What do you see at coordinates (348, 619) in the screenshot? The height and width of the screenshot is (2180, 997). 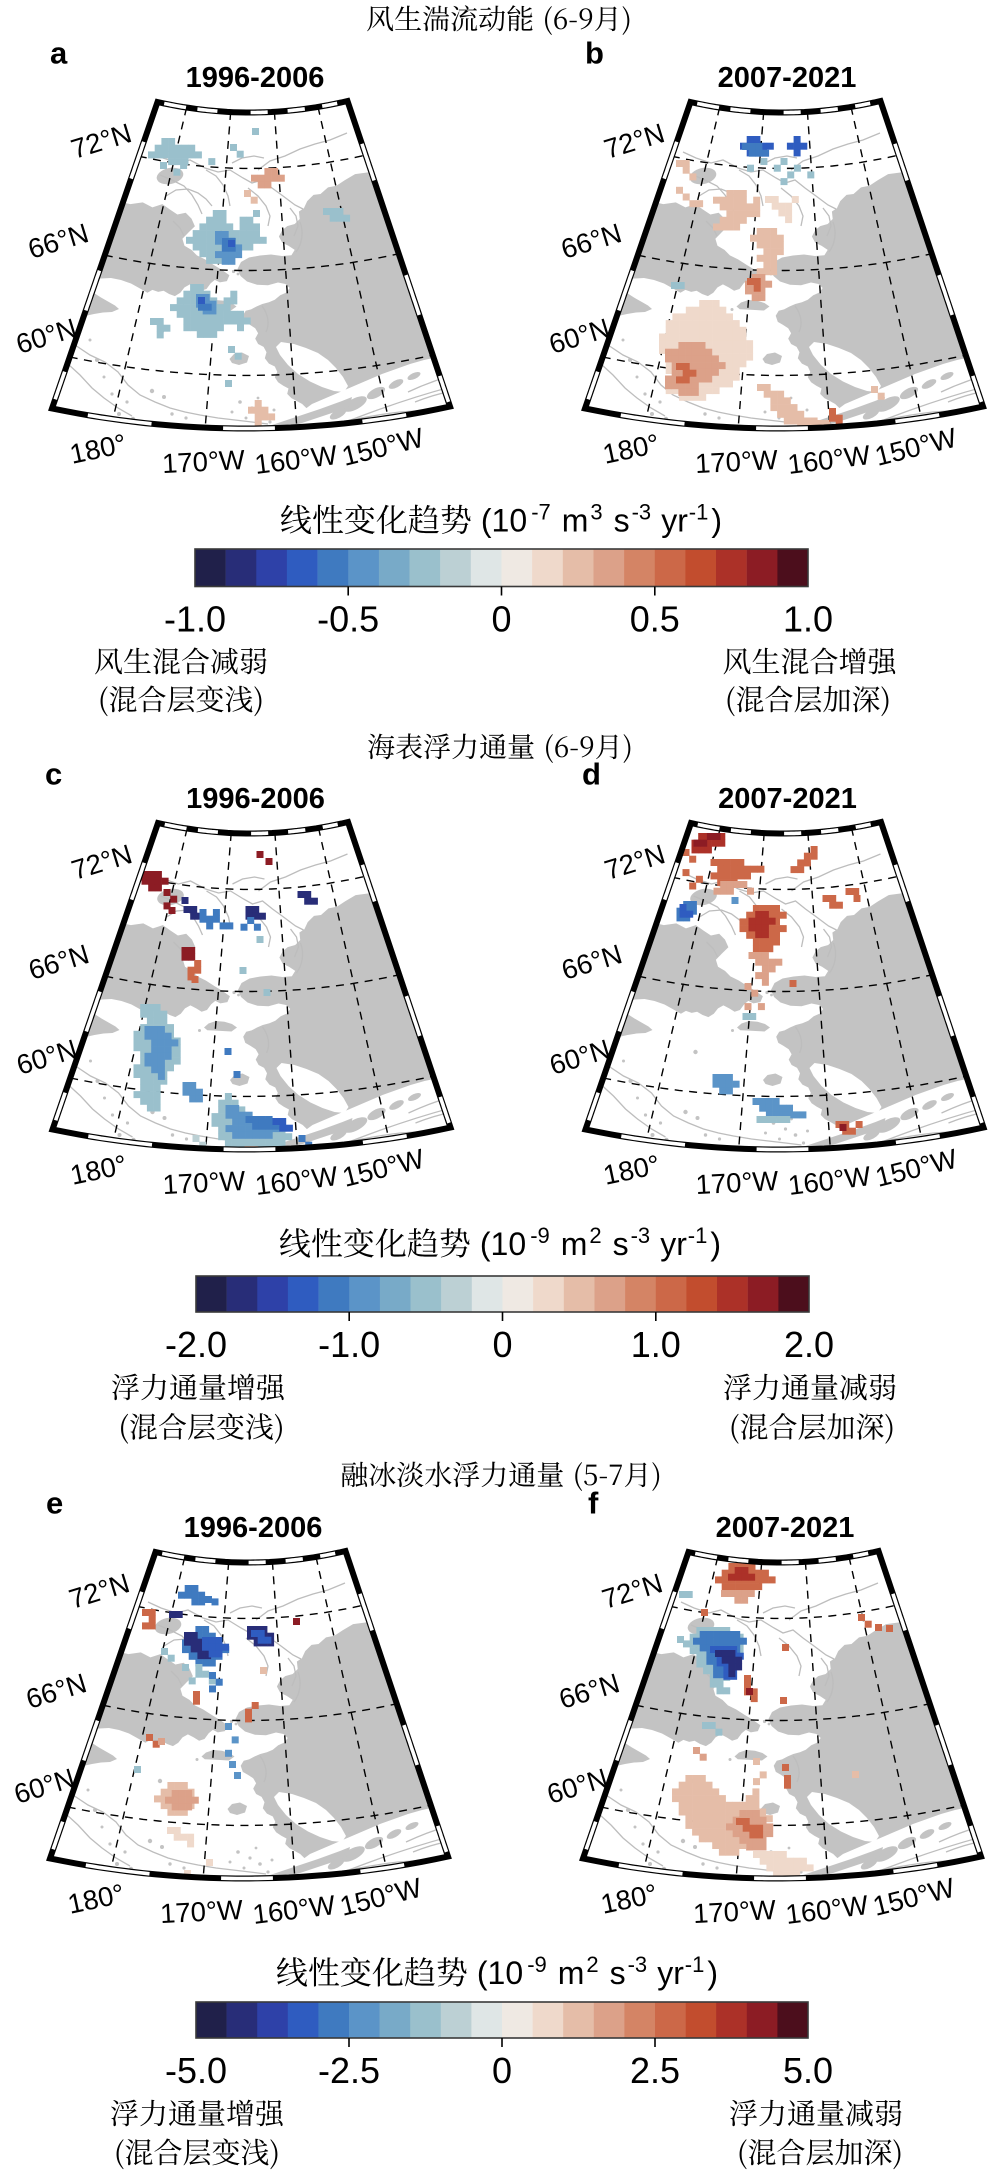 I see `svg-text: -0.5` at bounding box center [348, 619].